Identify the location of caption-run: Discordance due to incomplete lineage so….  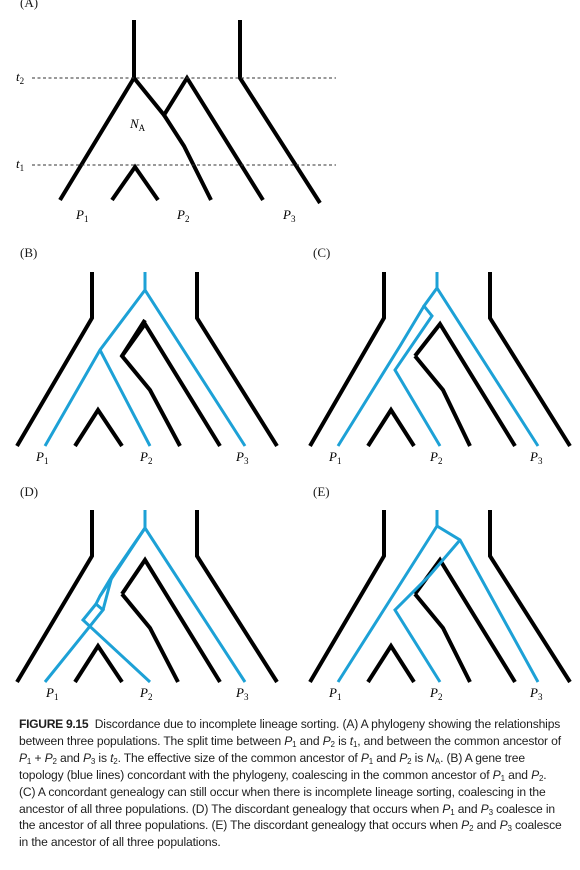
(290, 732).